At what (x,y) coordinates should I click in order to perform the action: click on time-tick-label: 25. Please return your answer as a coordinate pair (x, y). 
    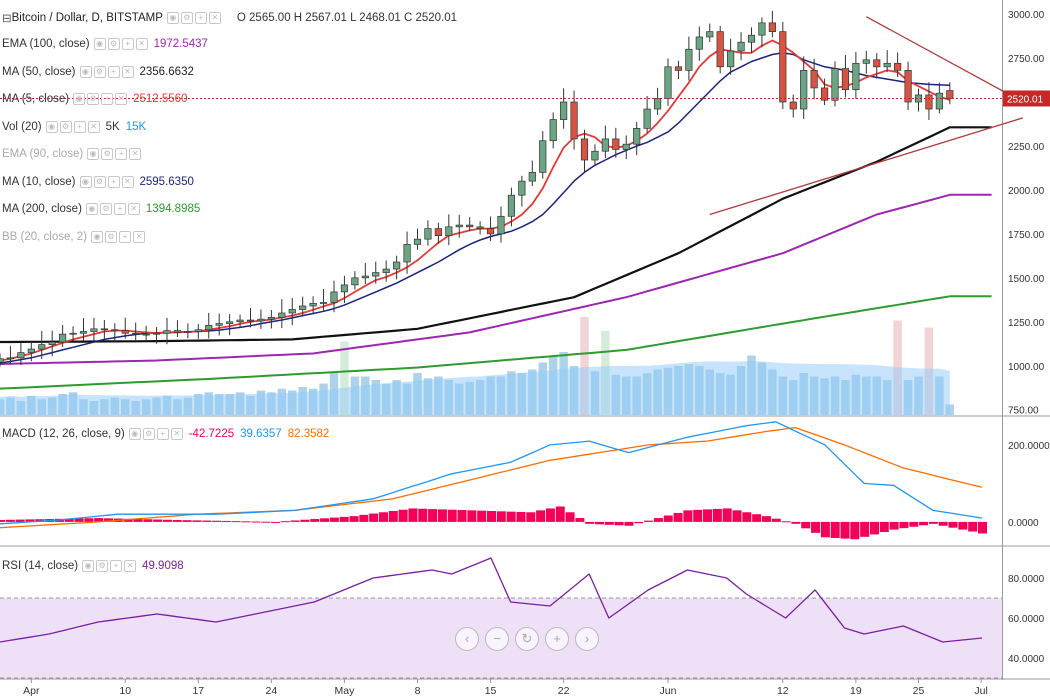
    Looking at the image, I should click on (919, 691).